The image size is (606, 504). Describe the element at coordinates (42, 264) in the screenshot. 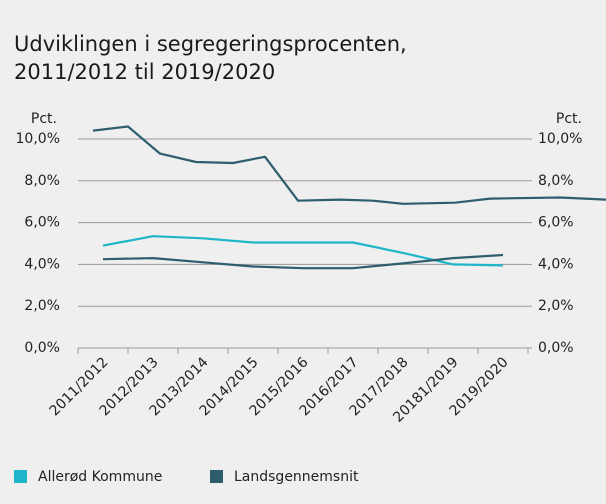

I see `y-tick-label: 4,0%` at that location.